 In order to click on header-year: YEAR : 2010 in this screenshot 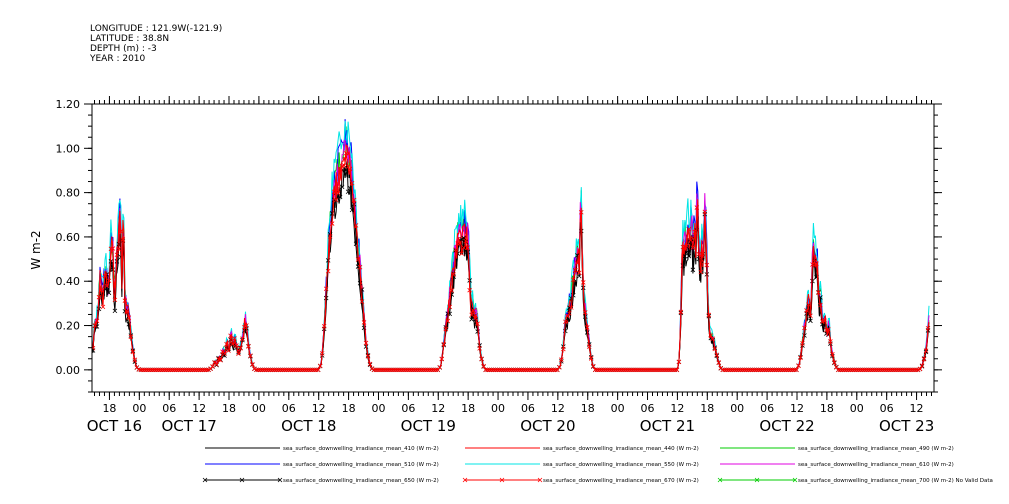, I will do `click(117, 59)`.